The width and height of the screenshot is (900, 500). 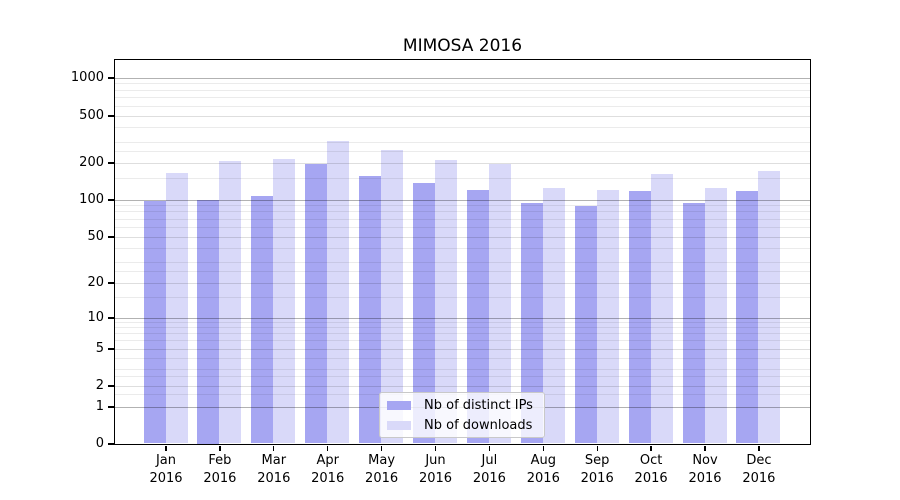 I want to click on bar-downloads-may, so click(x=392, y=297).